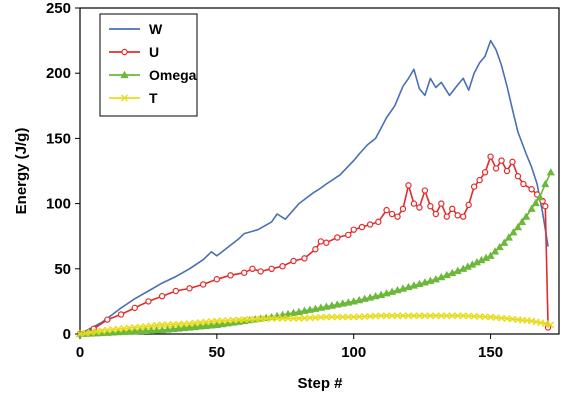  What do you see at coordinates (154, 52) in the screenshot?
I see `legend-label: U` at bounding box center [154, 52].